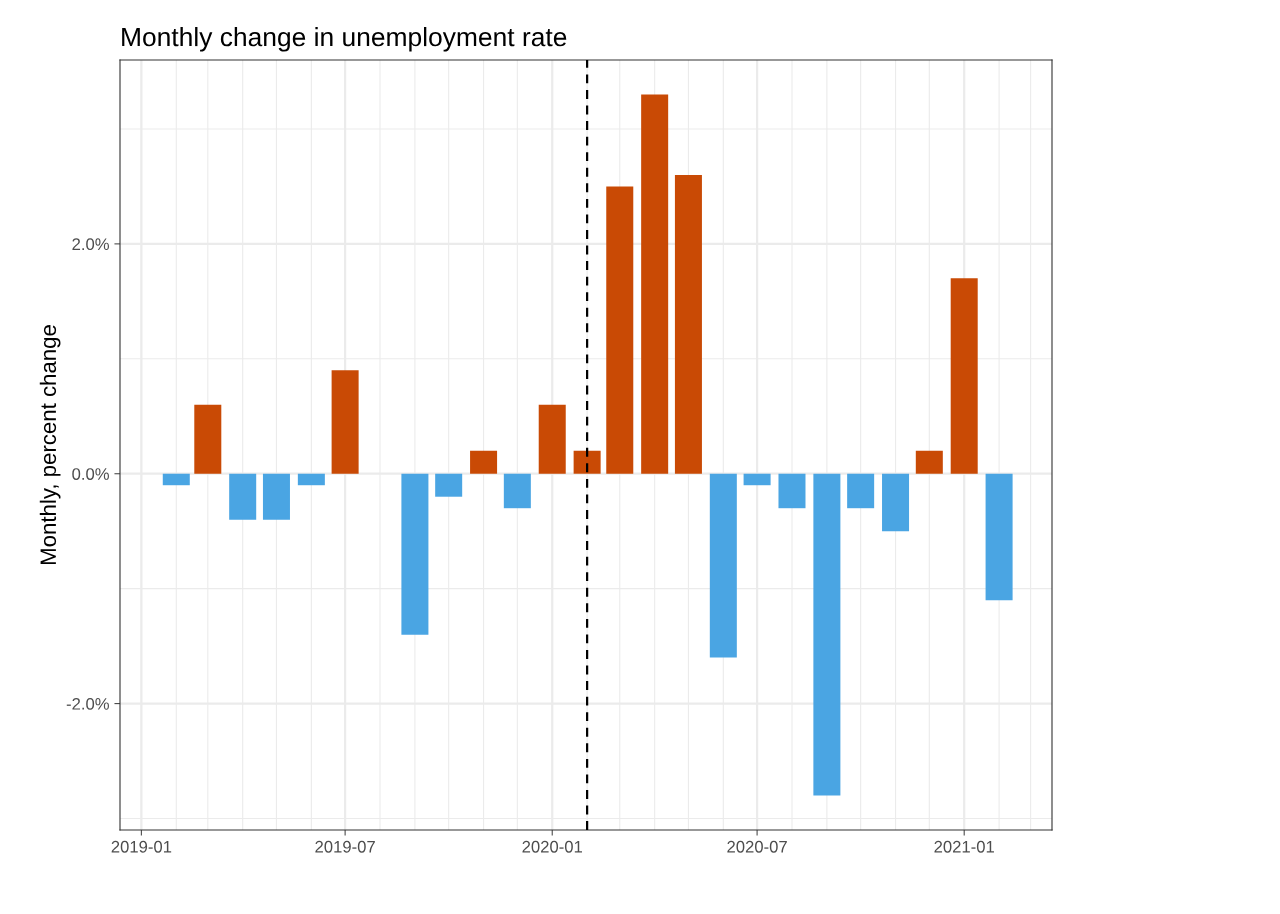 The width and height of the screenshot is (1280, 914). I want to click on chart-title: Monthly change in unemployment rate, so click(344, 39).